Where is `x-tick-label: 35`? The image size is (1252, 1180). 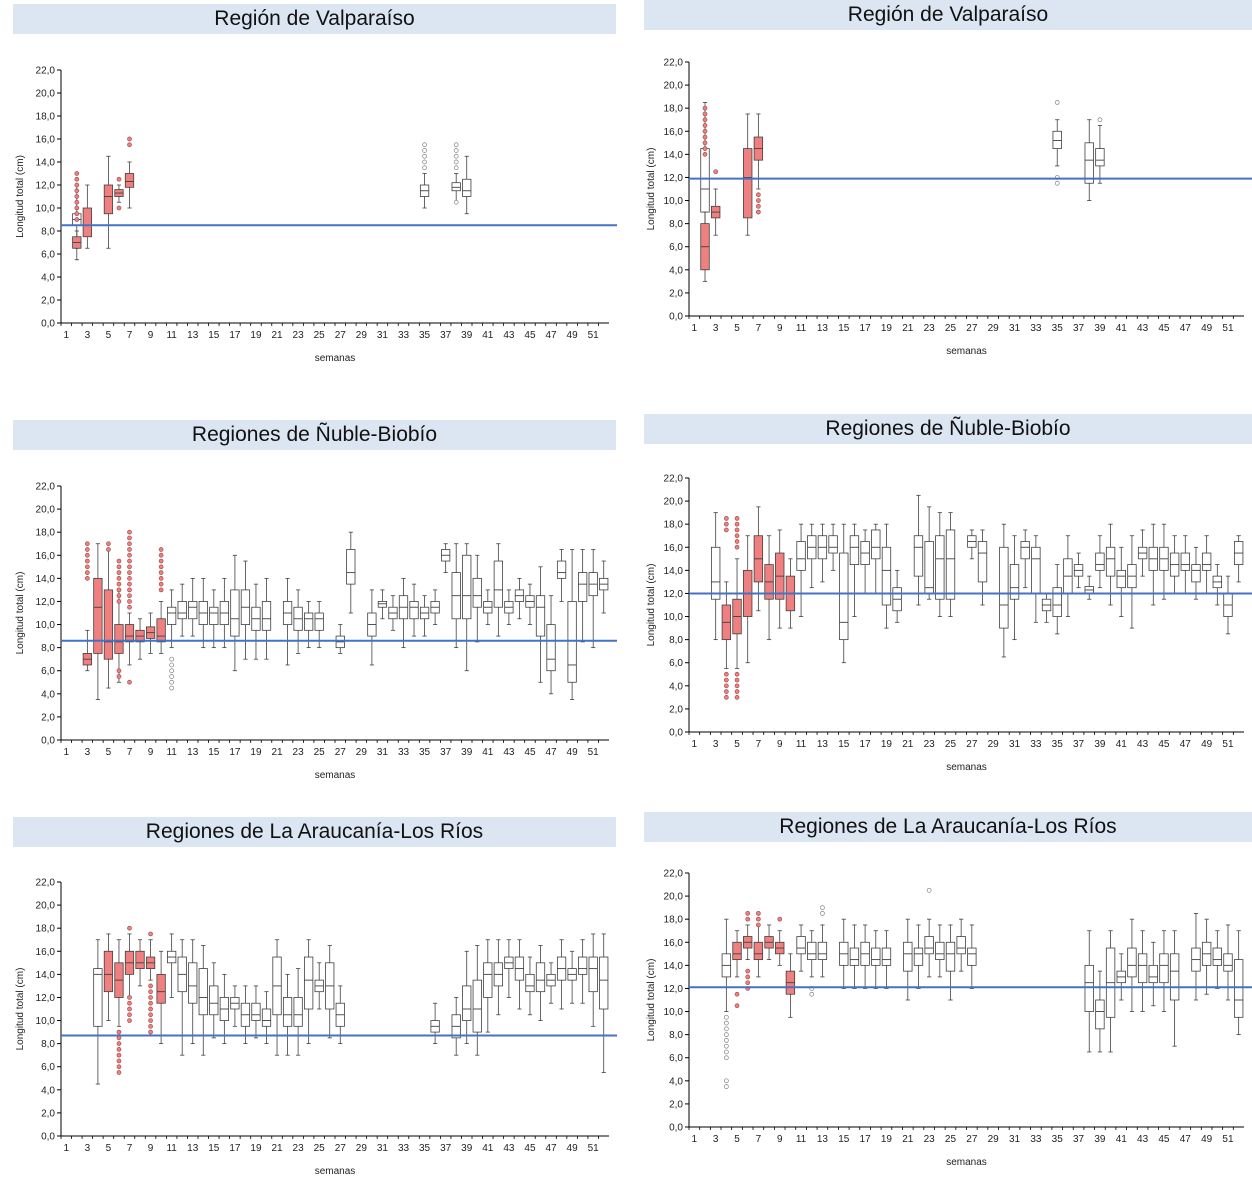 x-tick-label: 35 is located at coordinates (1058, 1139).